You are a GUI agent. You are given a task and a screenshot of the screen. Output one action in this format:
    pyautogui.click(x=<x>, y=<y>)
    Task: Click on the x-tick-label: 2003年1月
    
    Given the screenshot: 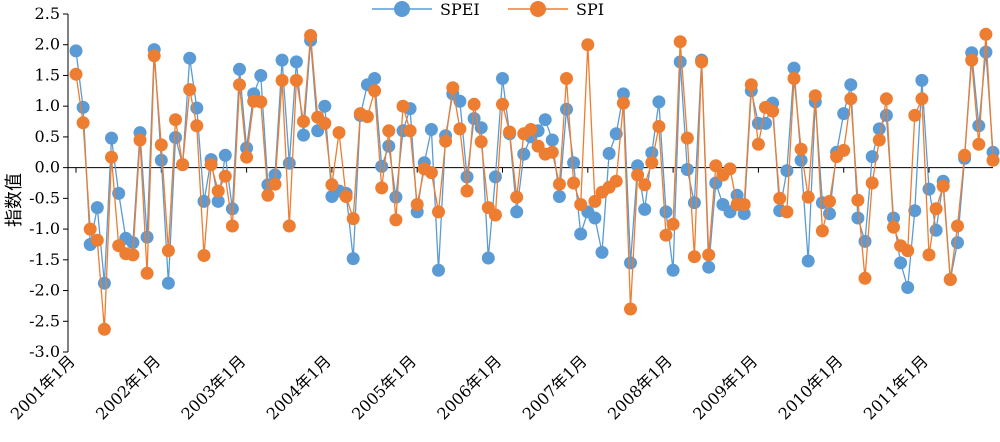 What is the action you would take?
    pyautogui.click(x=213, y=387)
    